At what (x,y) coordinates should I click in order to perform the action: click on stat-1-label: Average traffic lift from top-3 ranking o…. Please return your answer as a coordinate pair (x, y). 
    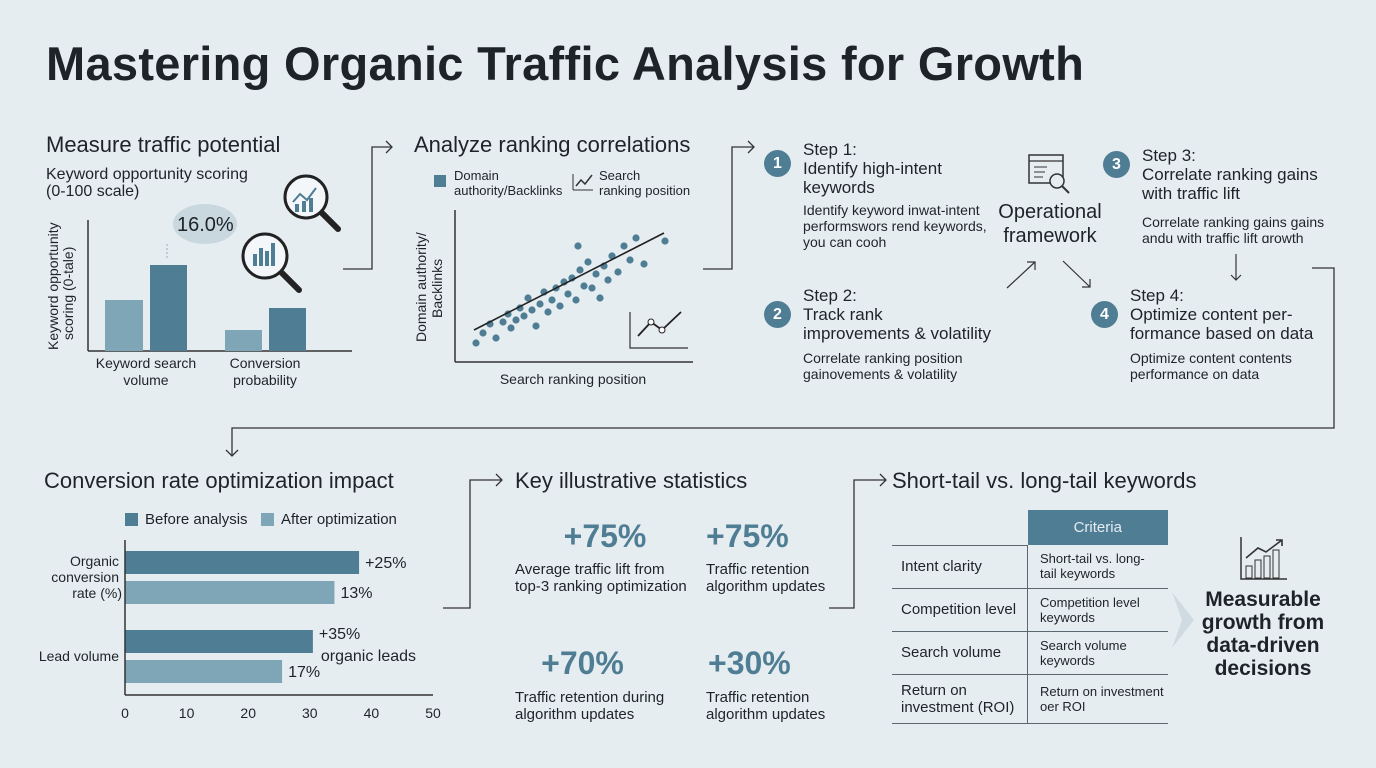
    Looking at the image, I should click on (601, 578).